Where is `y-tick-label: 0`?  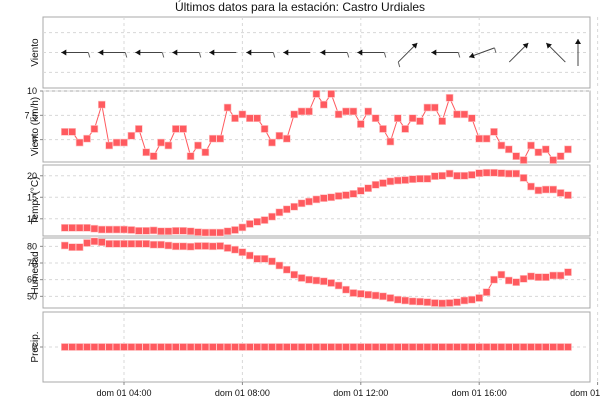 y-tick-label: 0 is located at coordinates (34, 347).